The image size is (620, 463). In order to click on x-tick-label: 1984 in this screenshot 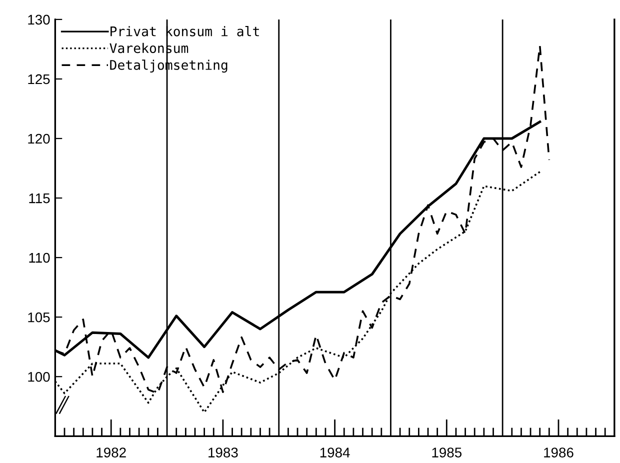, I will do `click(335, 453)`.